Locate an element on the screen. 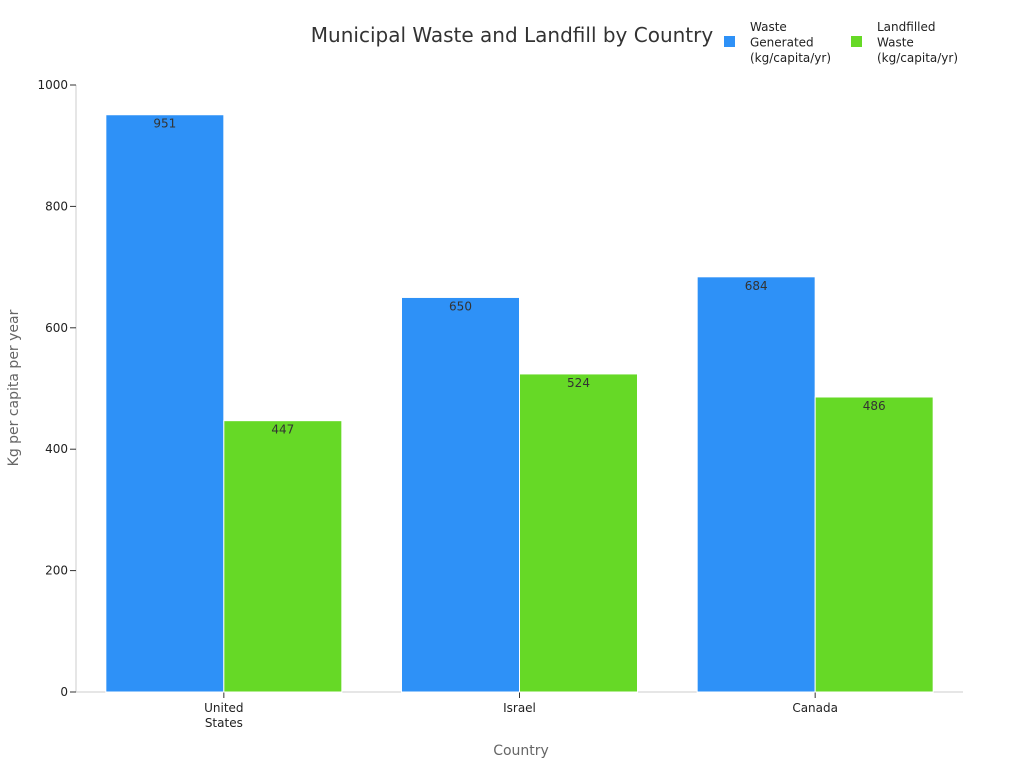 The height and width of the screenshot is (768, 1024). data-label: 684 is located at coordinates (756, 286).